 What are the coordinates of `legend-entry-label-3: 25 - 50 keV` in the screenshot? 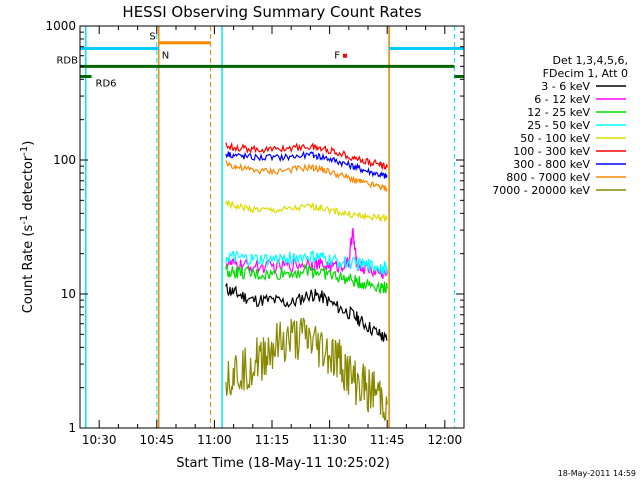 It's located at (558, 125).